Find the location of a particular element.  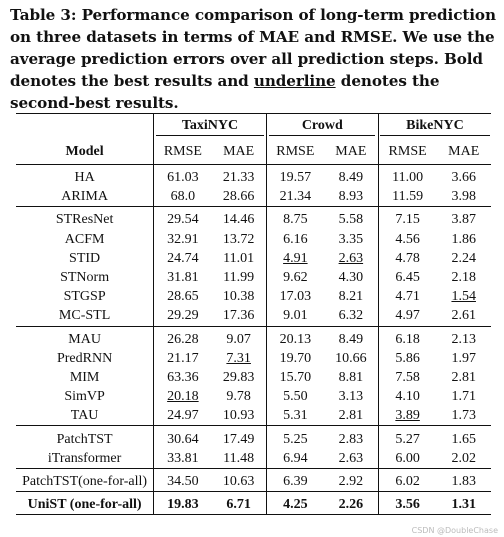

value-cell: 8.93 is located at coordinates (351, 197).